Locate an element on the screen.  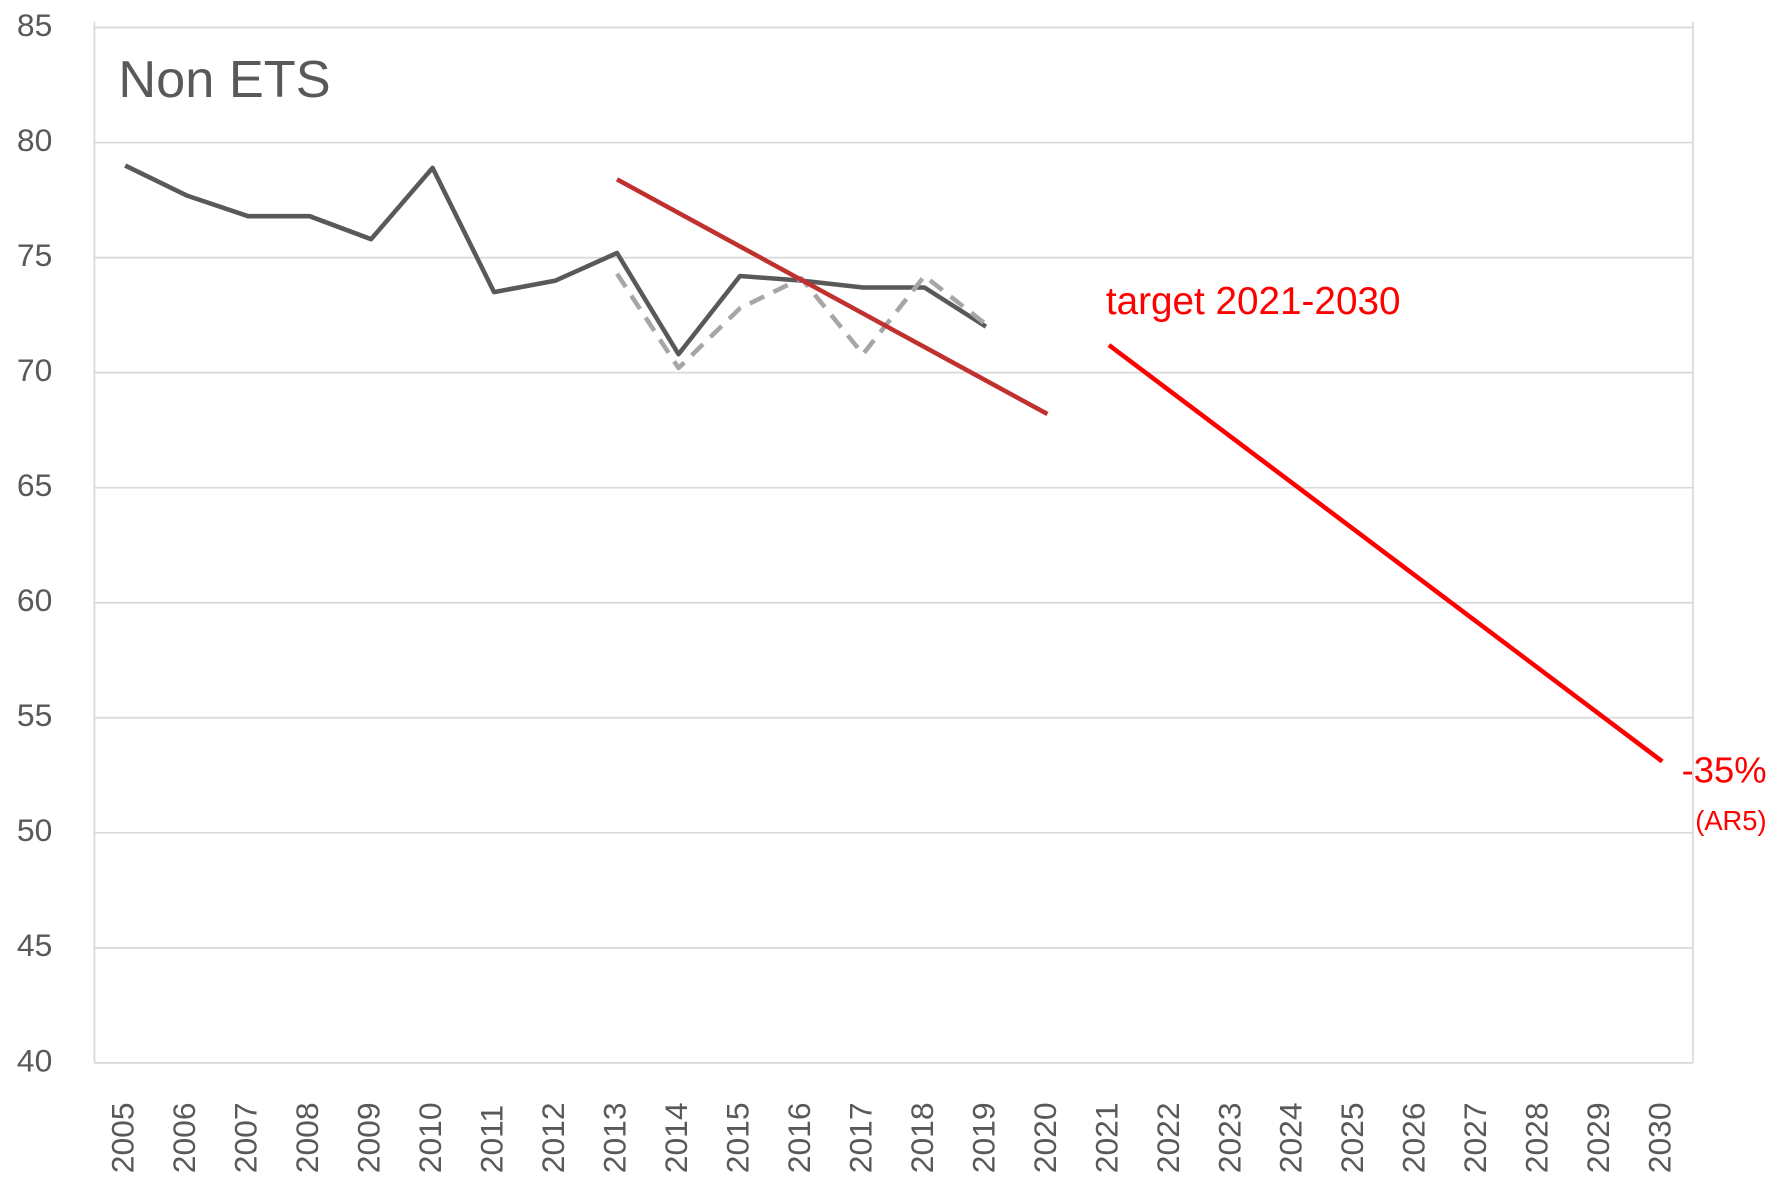
x-tick-label: 2026 is located at coordinates (1414, 1137).